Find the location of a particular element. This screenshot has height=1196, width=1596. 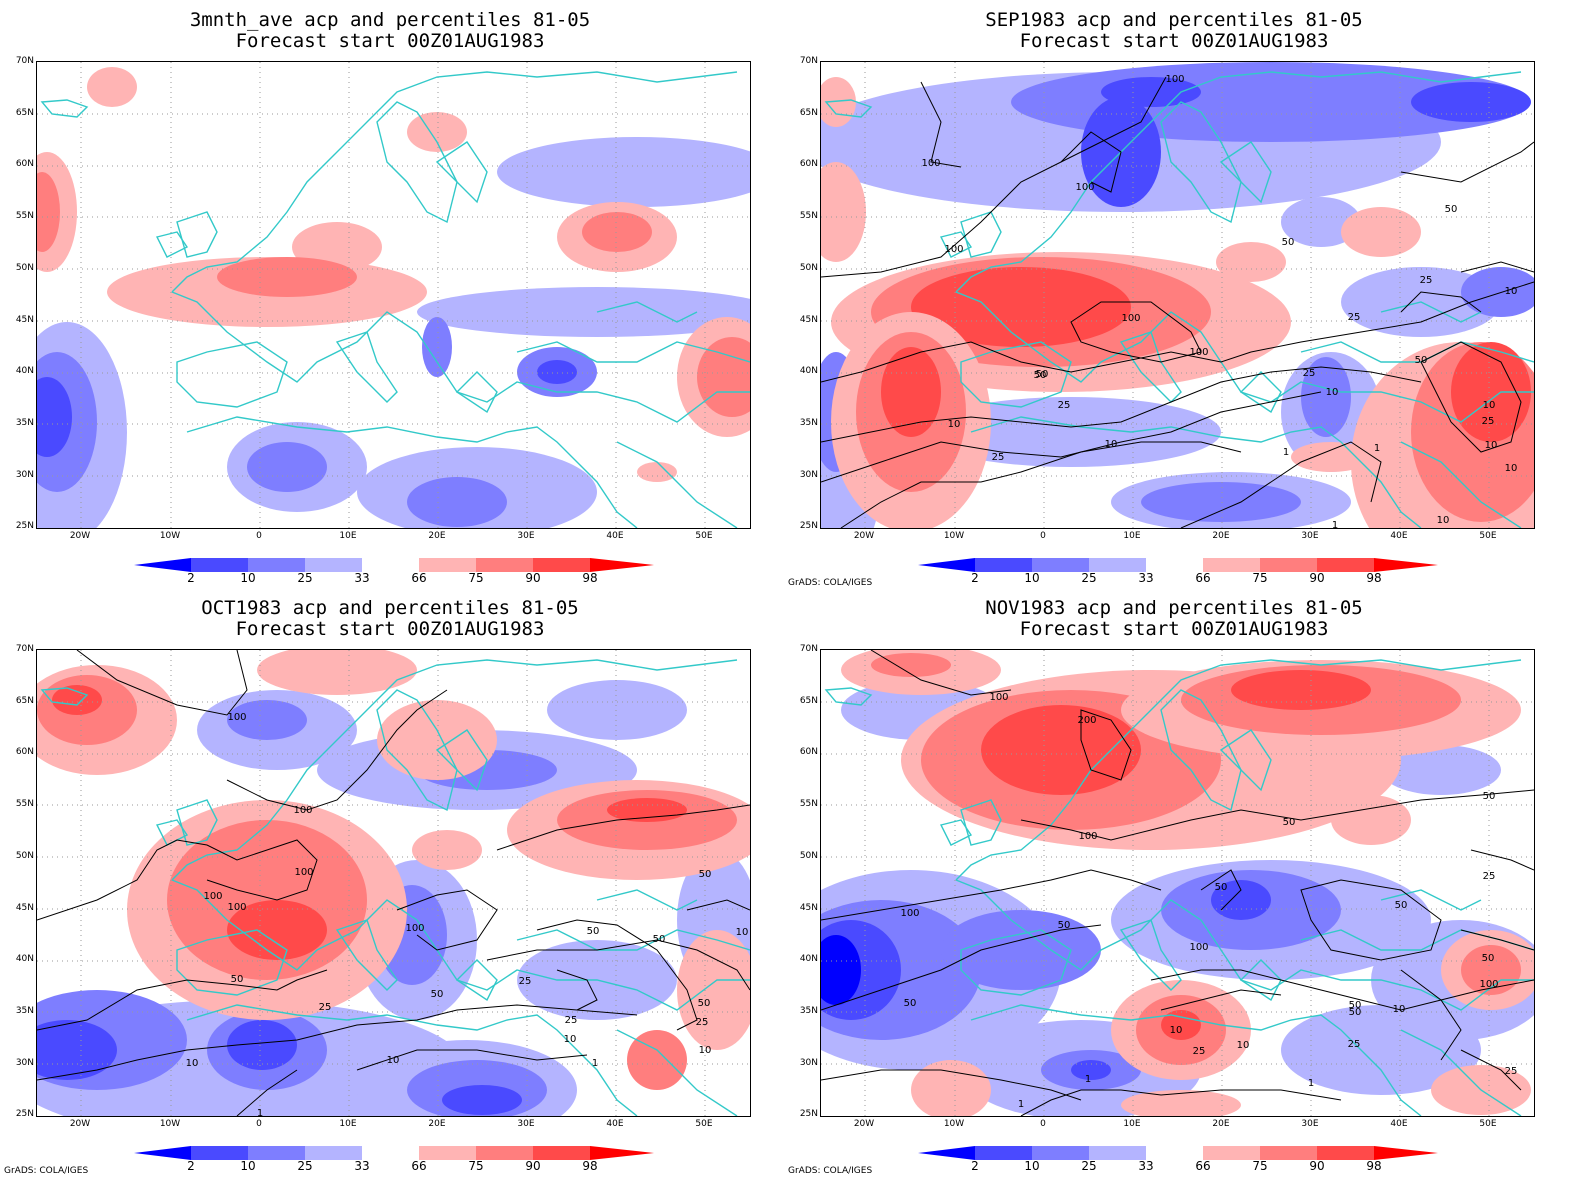

lon-tick-label: 10E is located at coordinates (1132, 536).